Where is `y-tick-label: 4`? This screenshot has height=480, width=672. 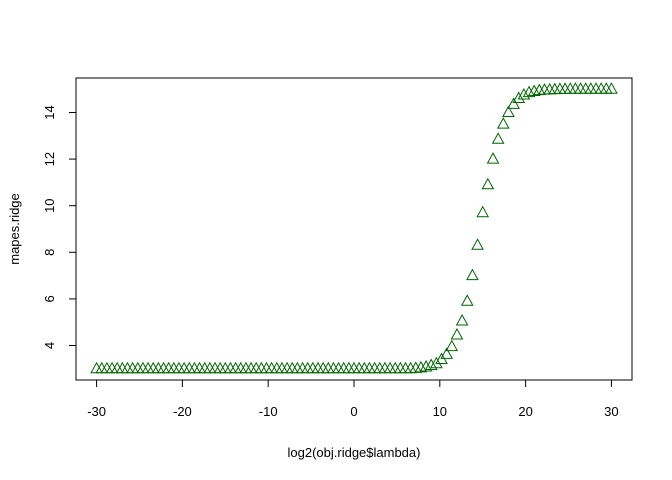
y-tick-label: 4 is located at coordinates (49, 345).